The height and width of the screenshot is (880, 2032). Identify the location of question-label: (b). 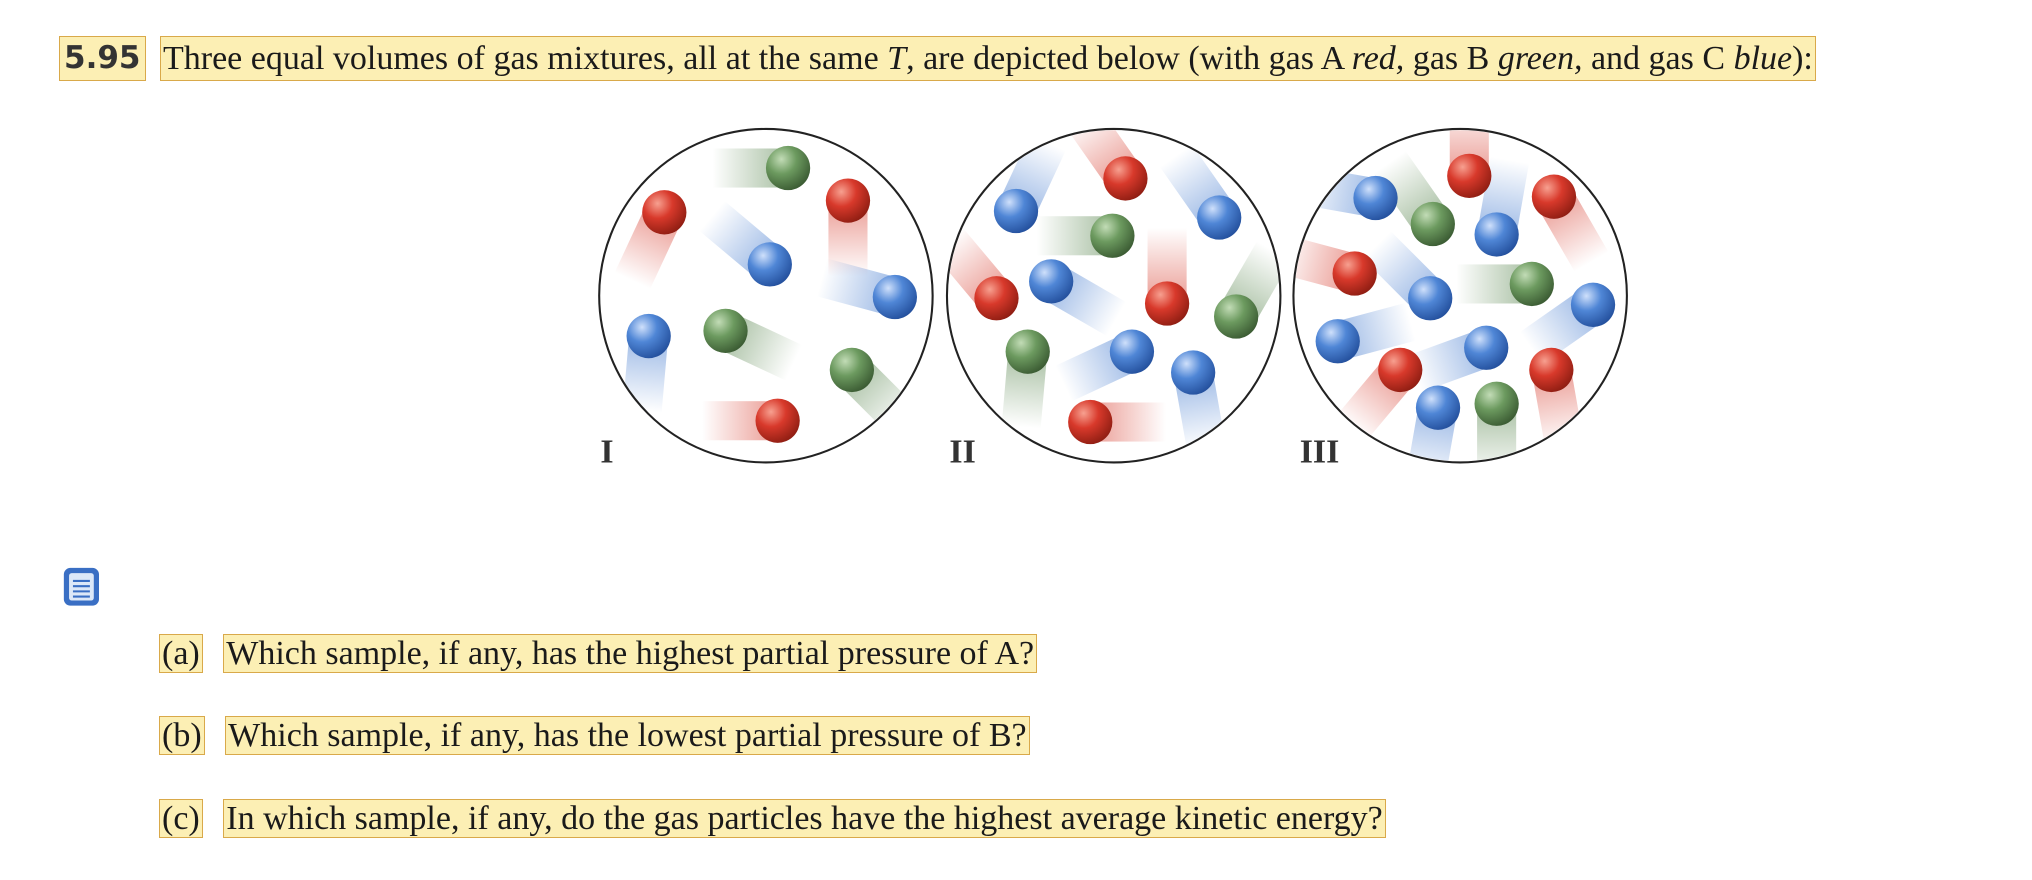
(182, 735).